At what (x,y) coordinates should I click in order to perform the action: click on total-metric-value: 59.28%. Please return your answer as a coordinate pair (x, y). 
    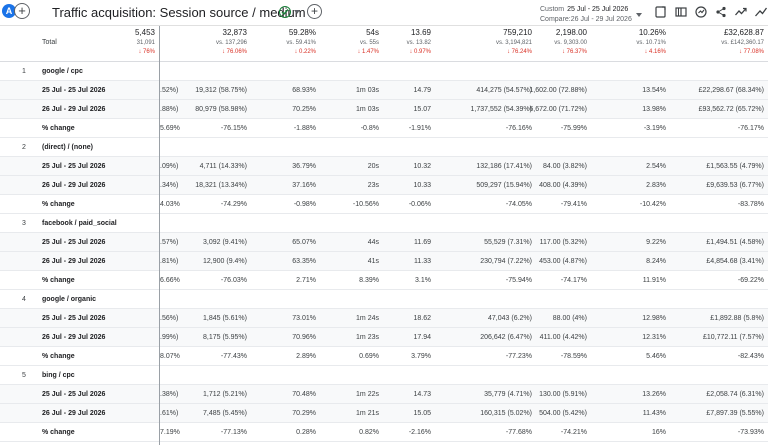
    Looking at the image, I should click on (302, 32).